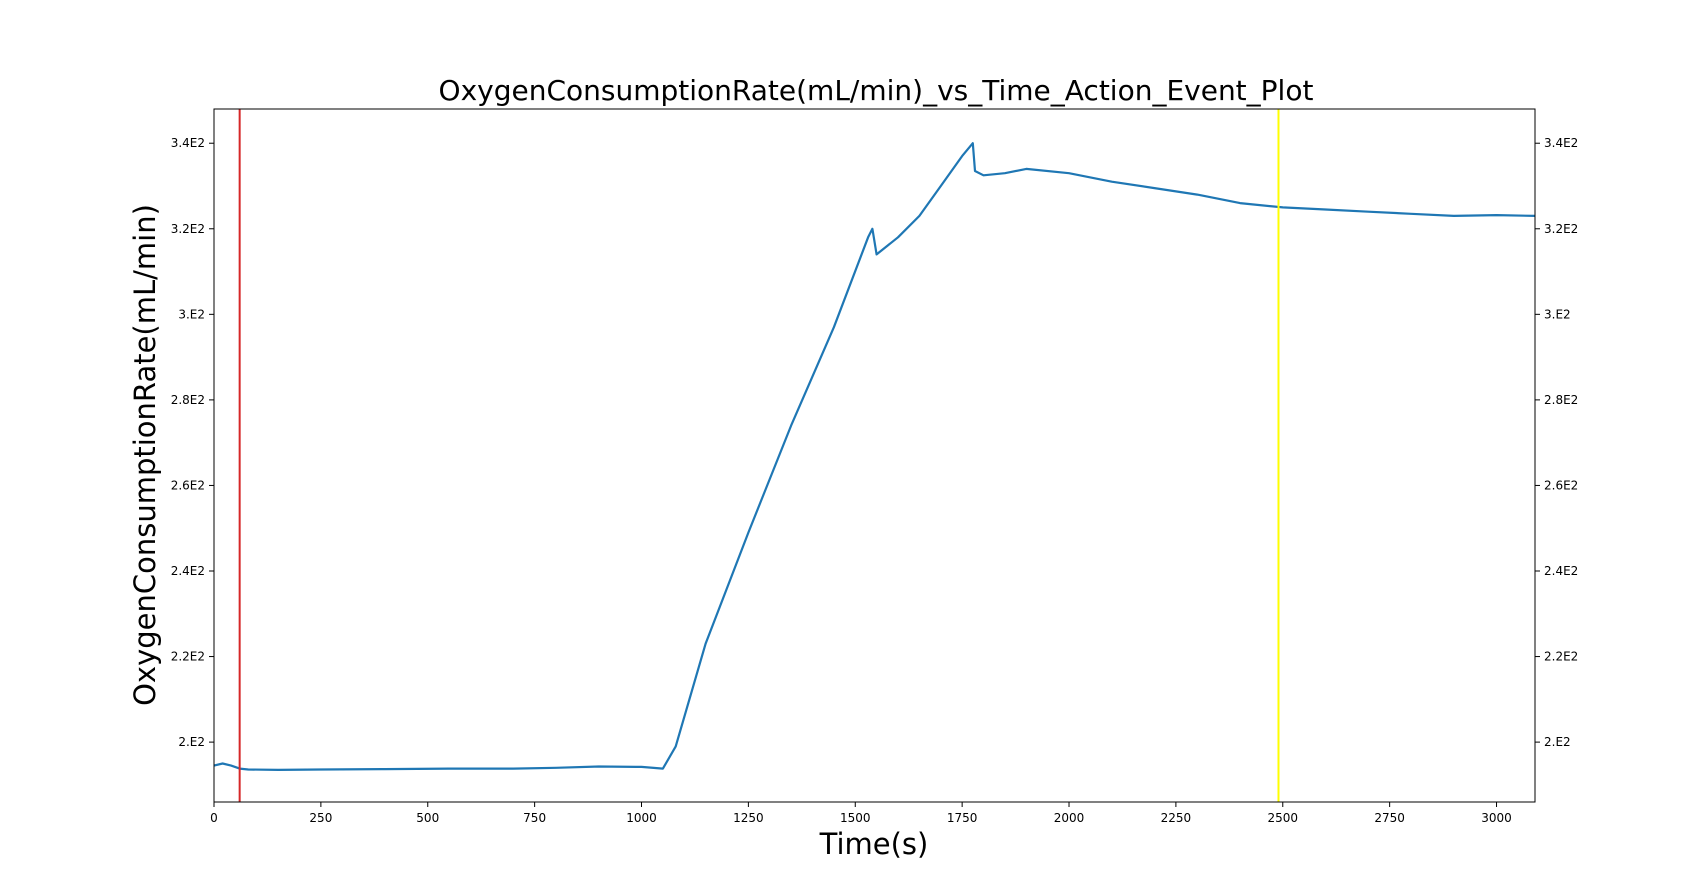 The width and height of the screenshot is (1696, 896). What do you see at coordinates (214, 818) in the screenshot?
I see `x-tick-label: 0` at bounding box center [214, 818].